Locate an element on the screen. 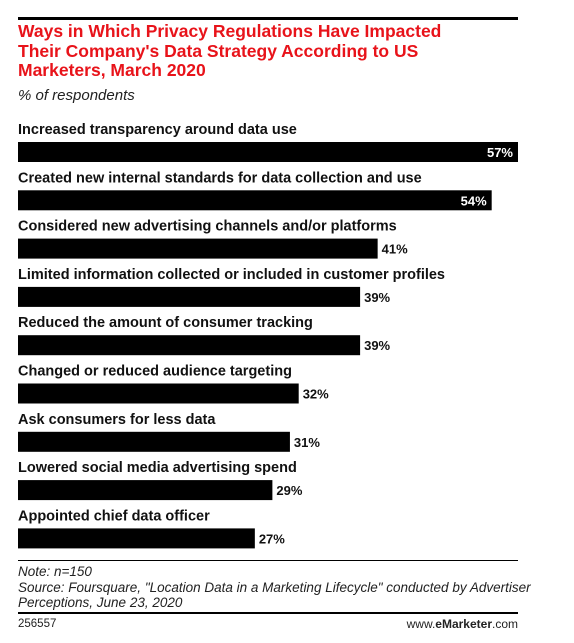 The image size is (574, 643). bar-value-label: 31% is located at coordinates (307, 442).